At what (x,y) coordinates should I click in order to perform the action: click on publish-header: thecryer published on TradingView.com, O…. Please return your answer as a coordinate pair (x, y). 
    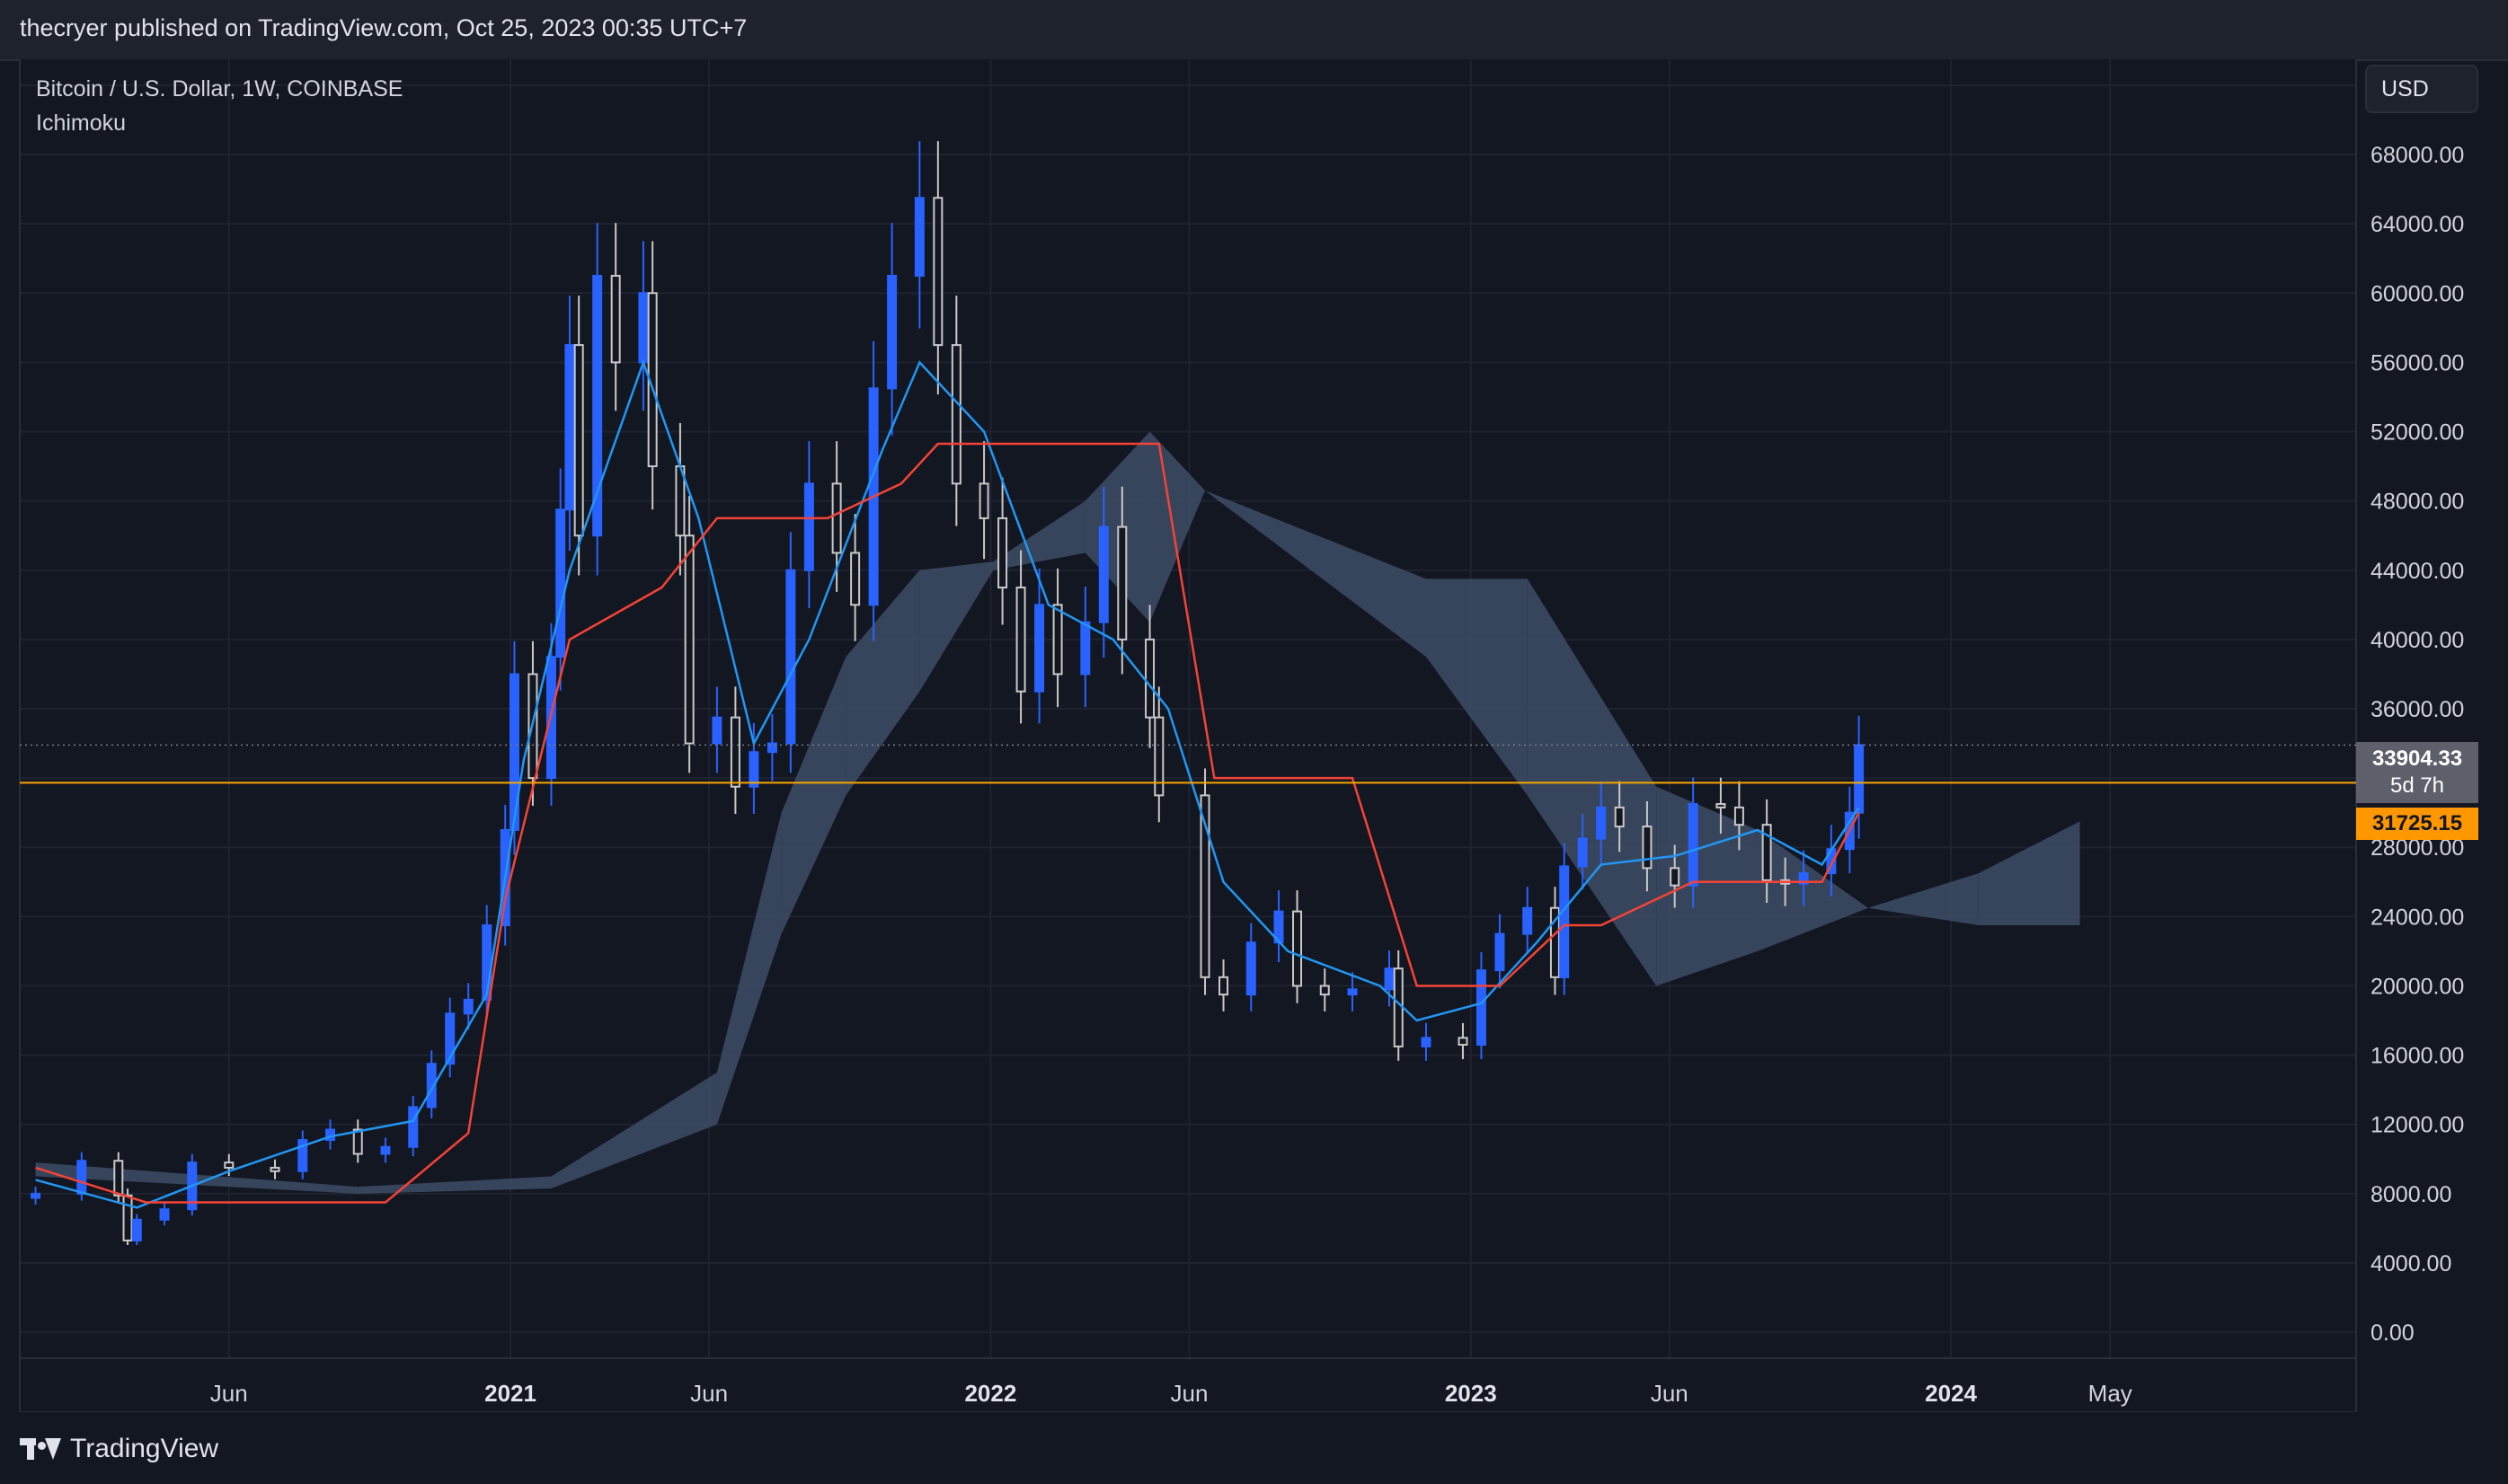
    Looking at the image, I should click on (1254, 30).